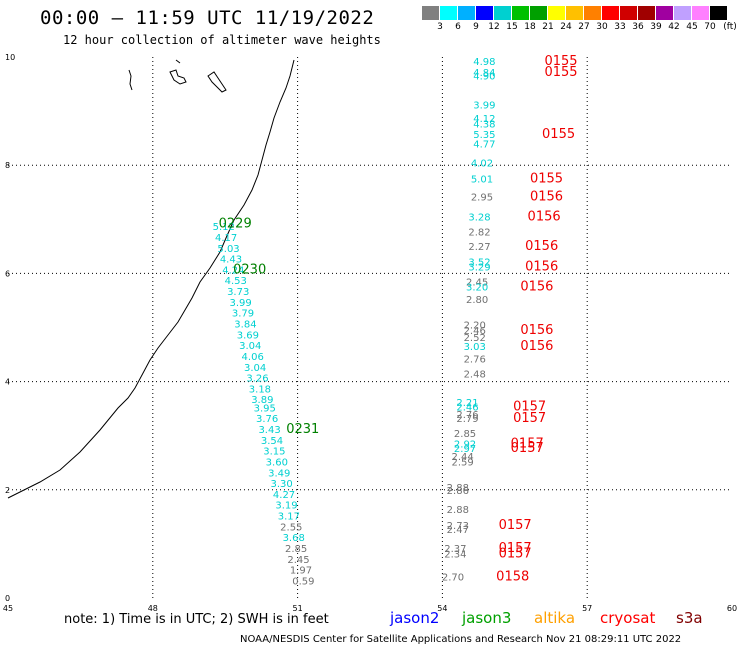 Image resolution: width=740 pixels, height=650 pixels. What do you see at coordinates (465, 434) in the screenshot?
I see `swh-value: 2.85` at bounding box center [465, 434].